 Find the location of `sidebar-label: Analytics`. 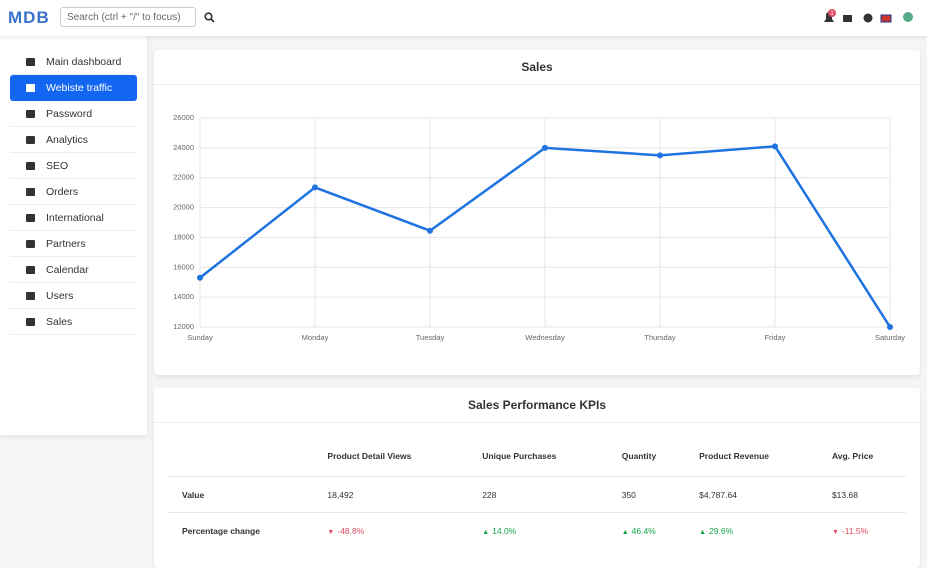

sidebar-label: Analytics is located at coordinates (67, 140).